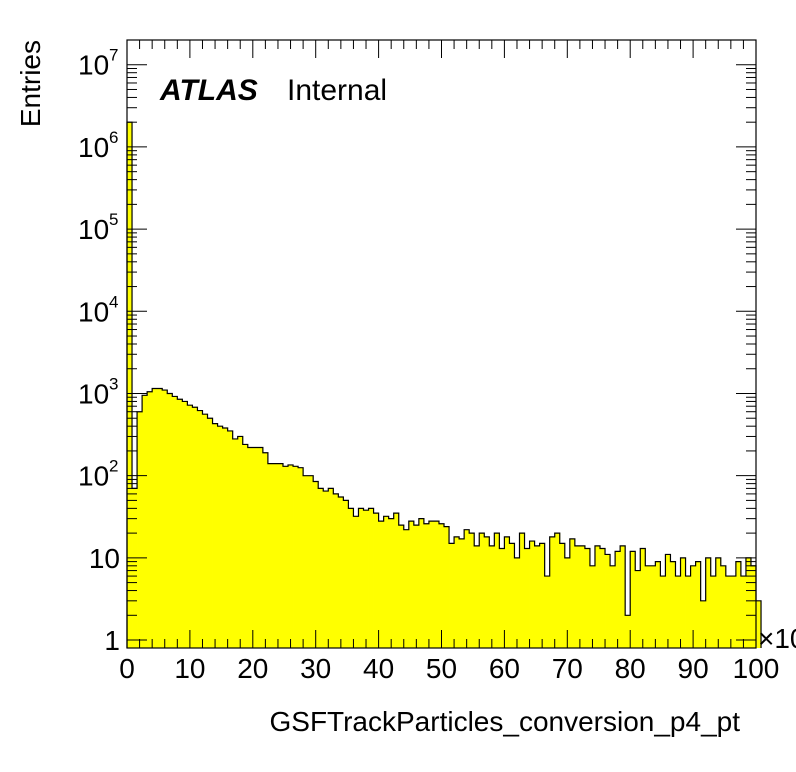 This screenshot has width=796, height=772. What do you see at coordinates (252, 668) in the screenshot?
I see `x-tick-label: 20` at bounding box center [252, 668].